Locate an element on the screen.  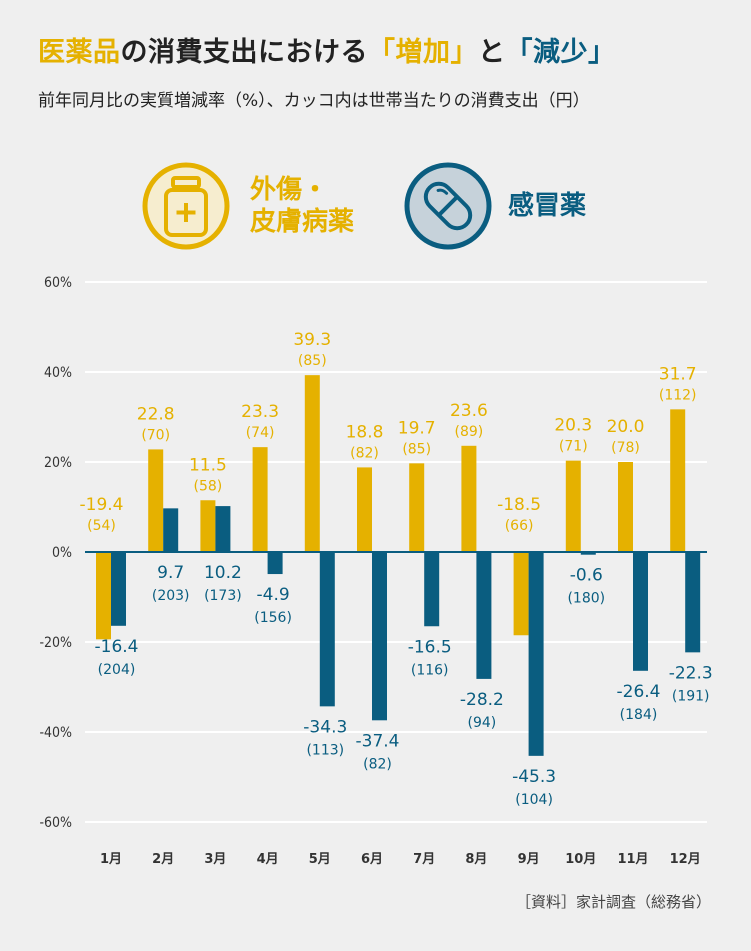
skin-medicine-value-label: 20.0 is located at coordinates (626, 427).